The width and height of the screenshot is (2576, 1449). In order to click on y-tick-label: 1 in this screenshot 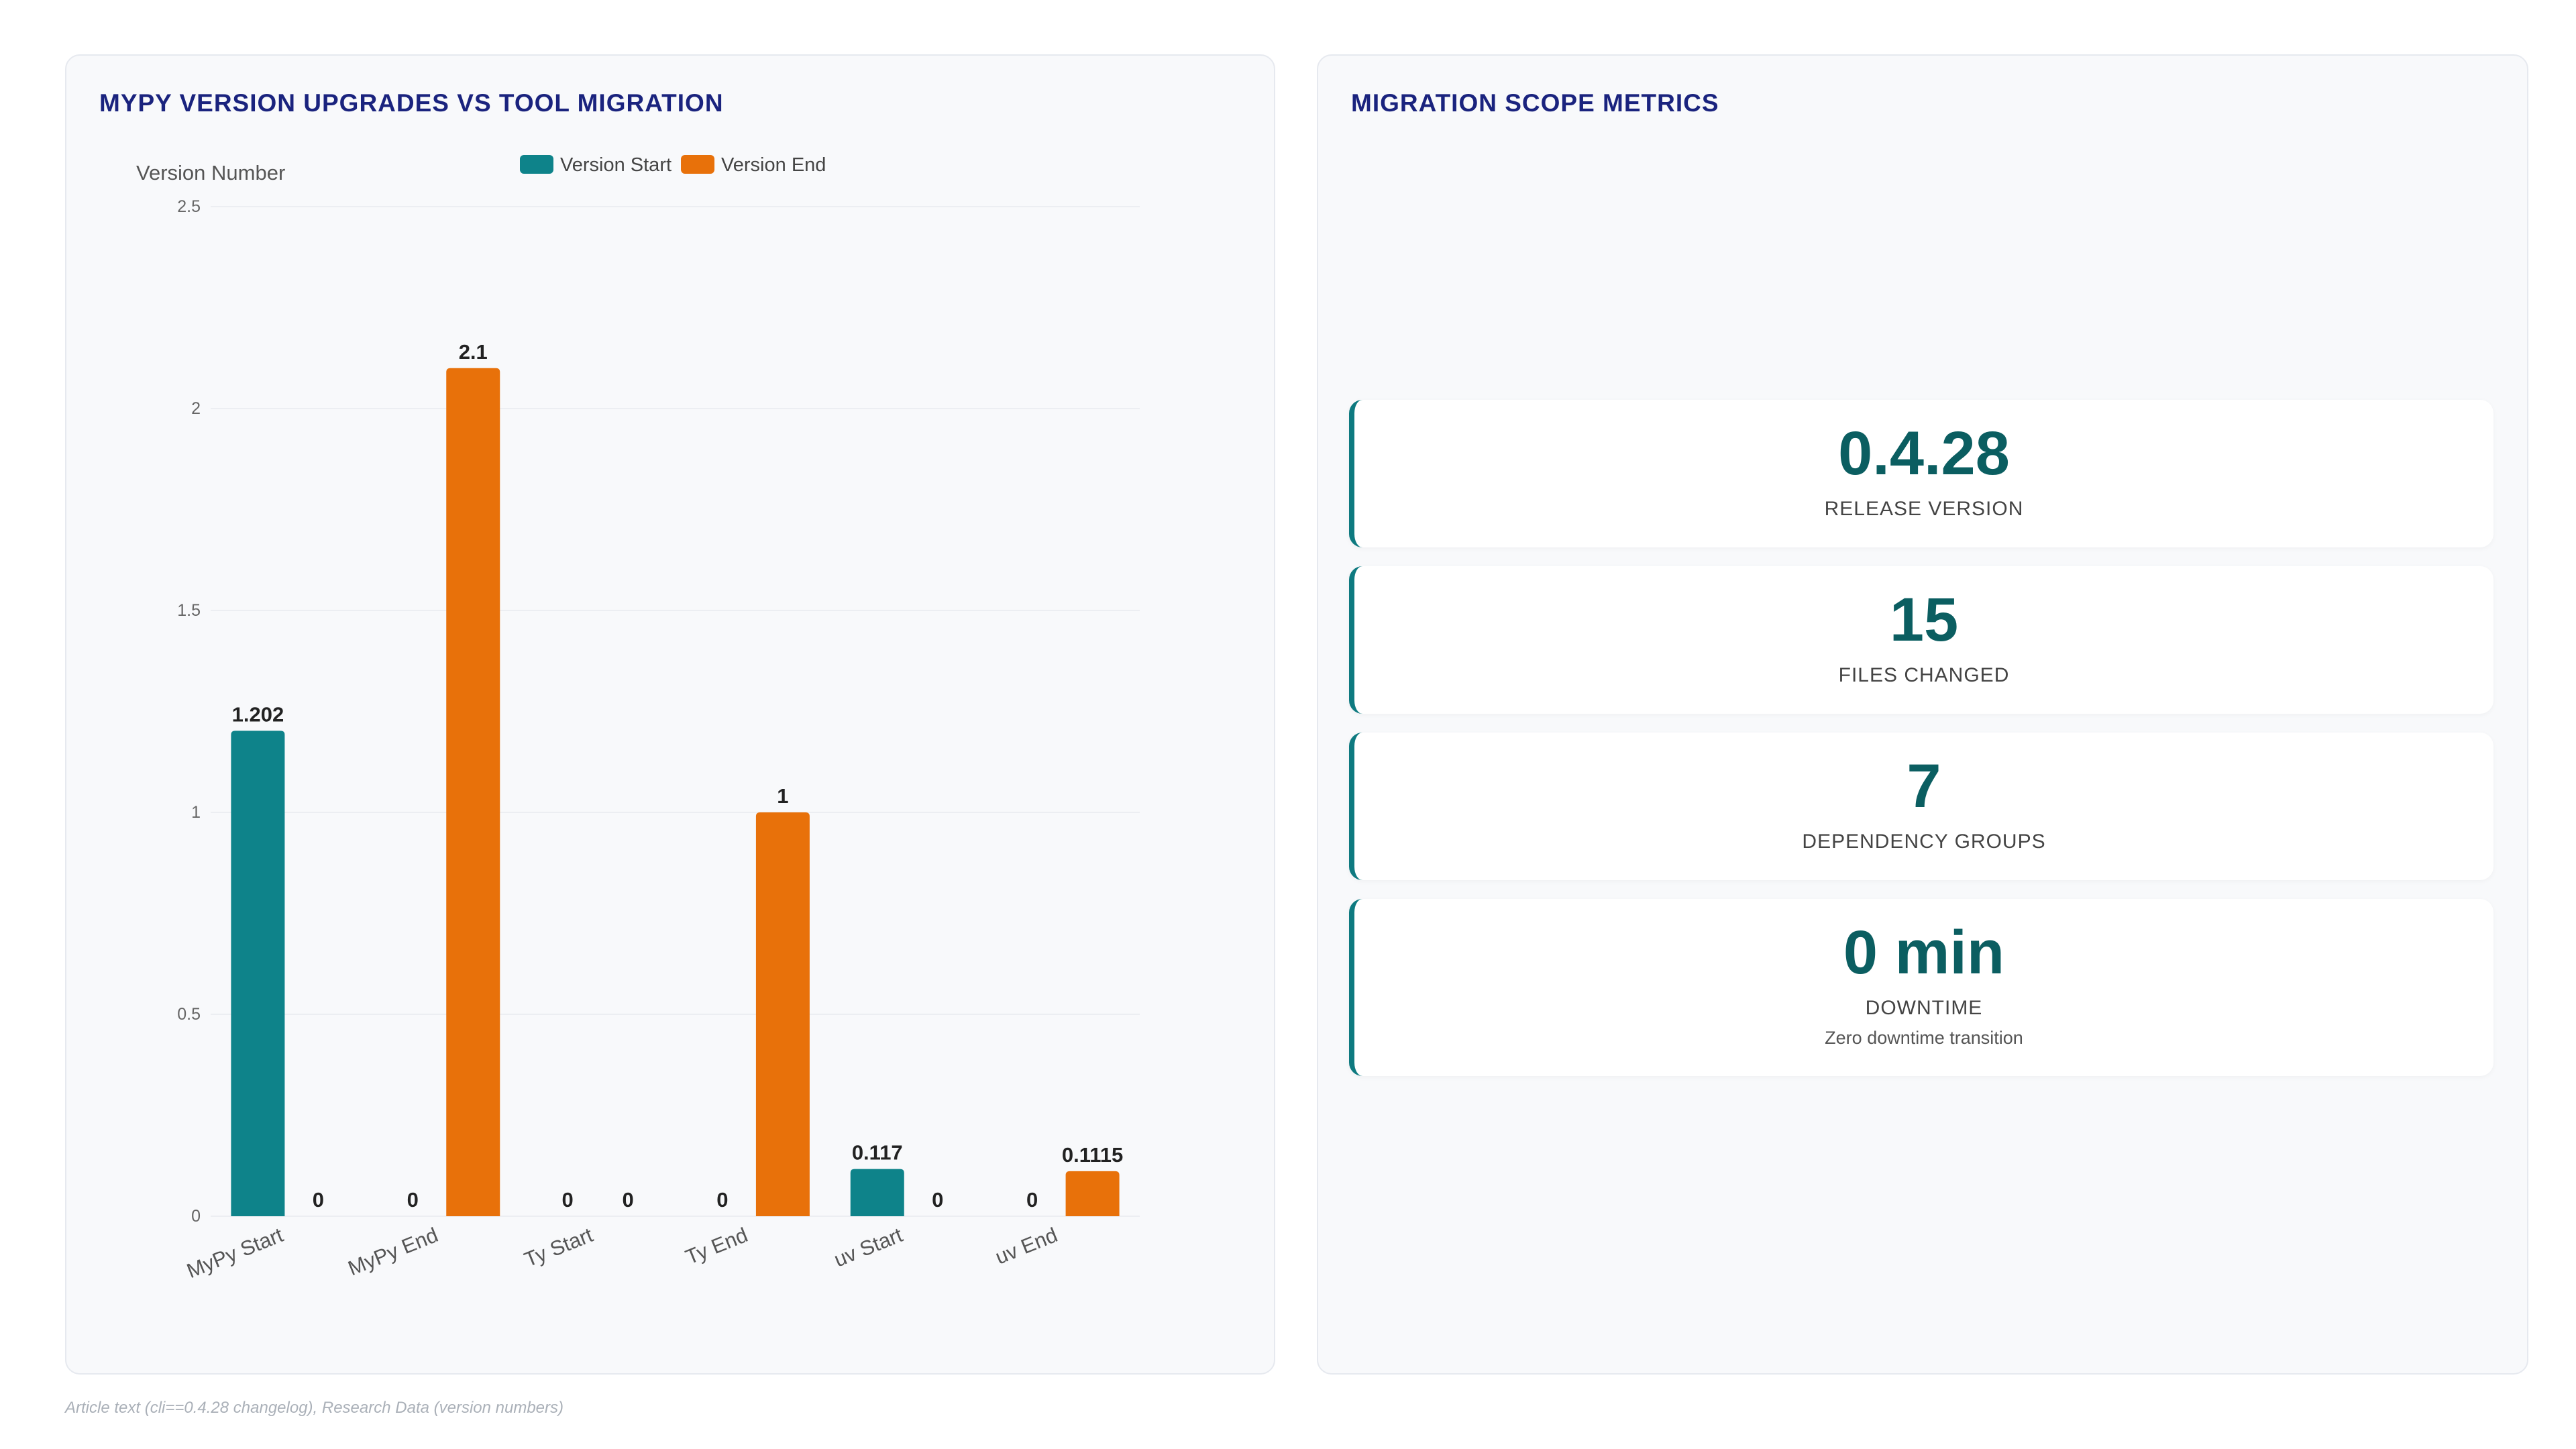, I will do `click(196, 812)`.